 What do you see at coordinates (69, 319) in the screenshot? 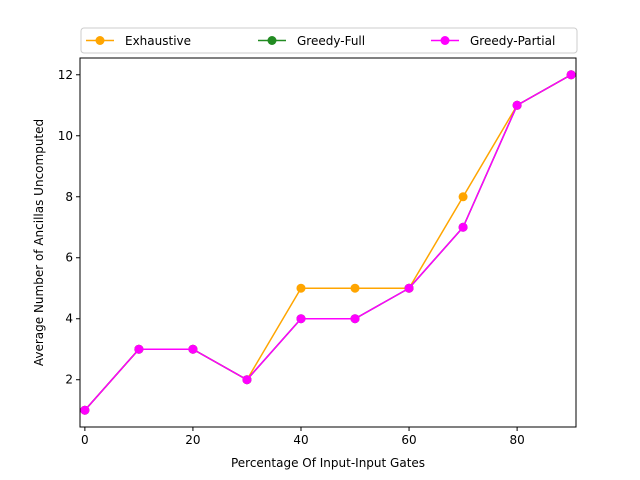
I see `y-tick-label: 4` at bounding box center [69, 319].